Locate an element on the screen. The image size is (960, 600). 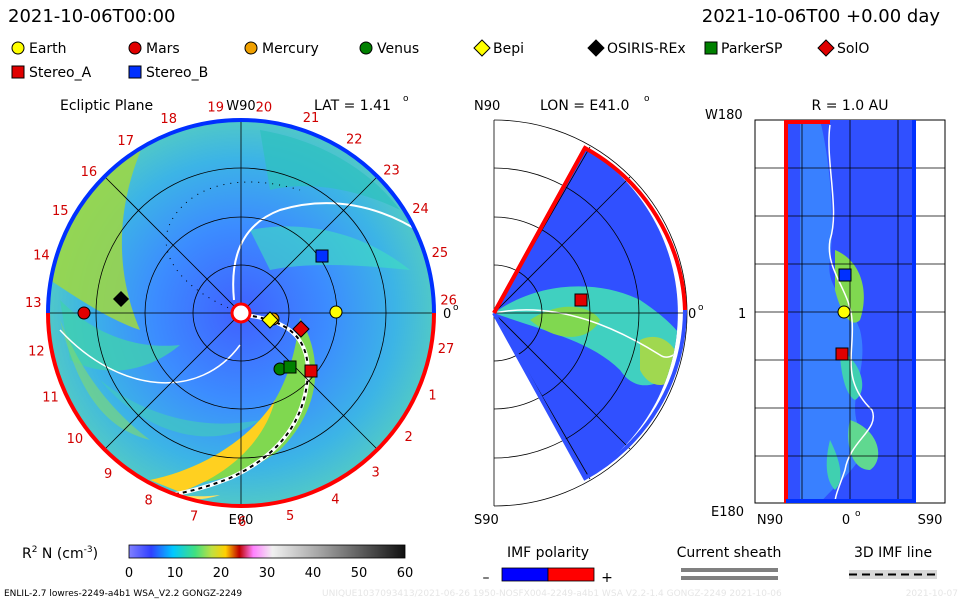
sphere-stereo-b-marker is located at coordinates (845, 275).